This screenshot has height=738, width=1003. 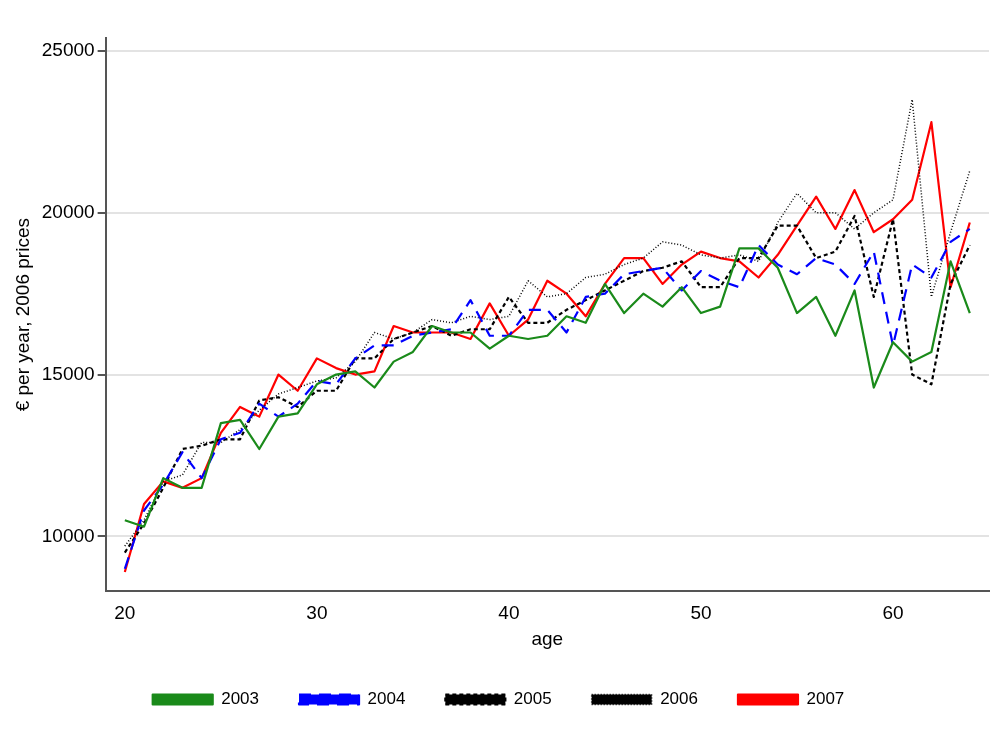 I want to click on legend-label: 2005, so click(x=532, y=699).